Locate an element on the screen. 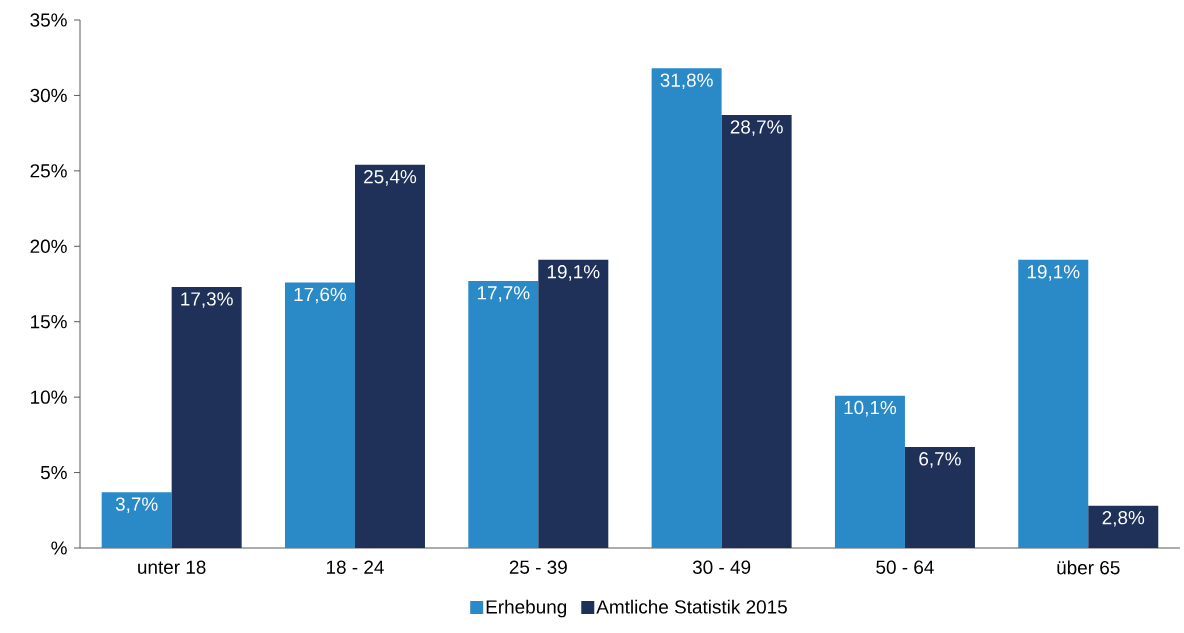 This screenshot has width=1184, height=633. y-tick-label: % is located at coordinates (59, 548).